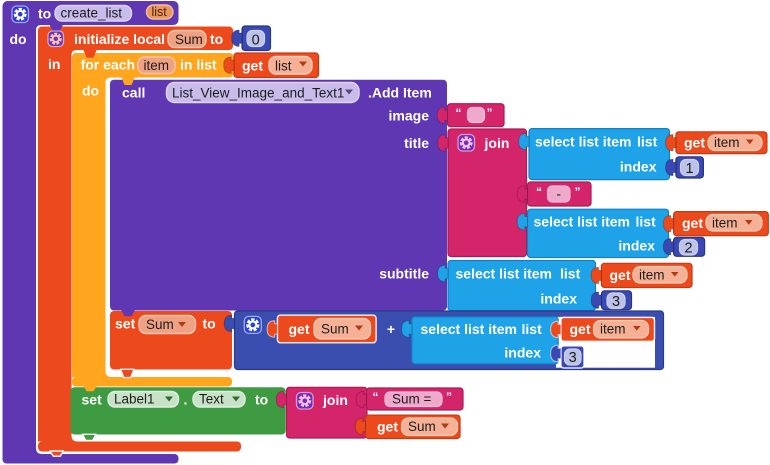  What do you see at coordinates (688, 249) in the screenshot?
I see `svg-text: 2` at bounding box center [688, 249].